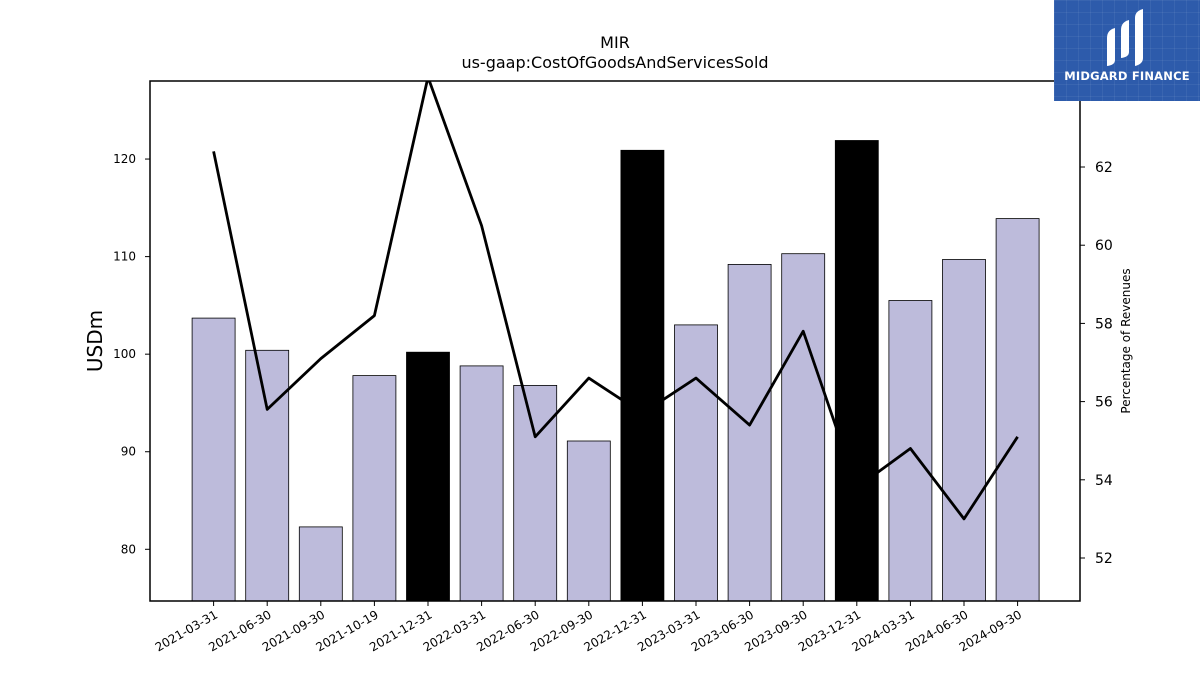 This screenshot has height=675, width=1200. I want to click on chart-subtitle: us-gaap:CostOfGoodsAndServicesSold, so click(614, 62).